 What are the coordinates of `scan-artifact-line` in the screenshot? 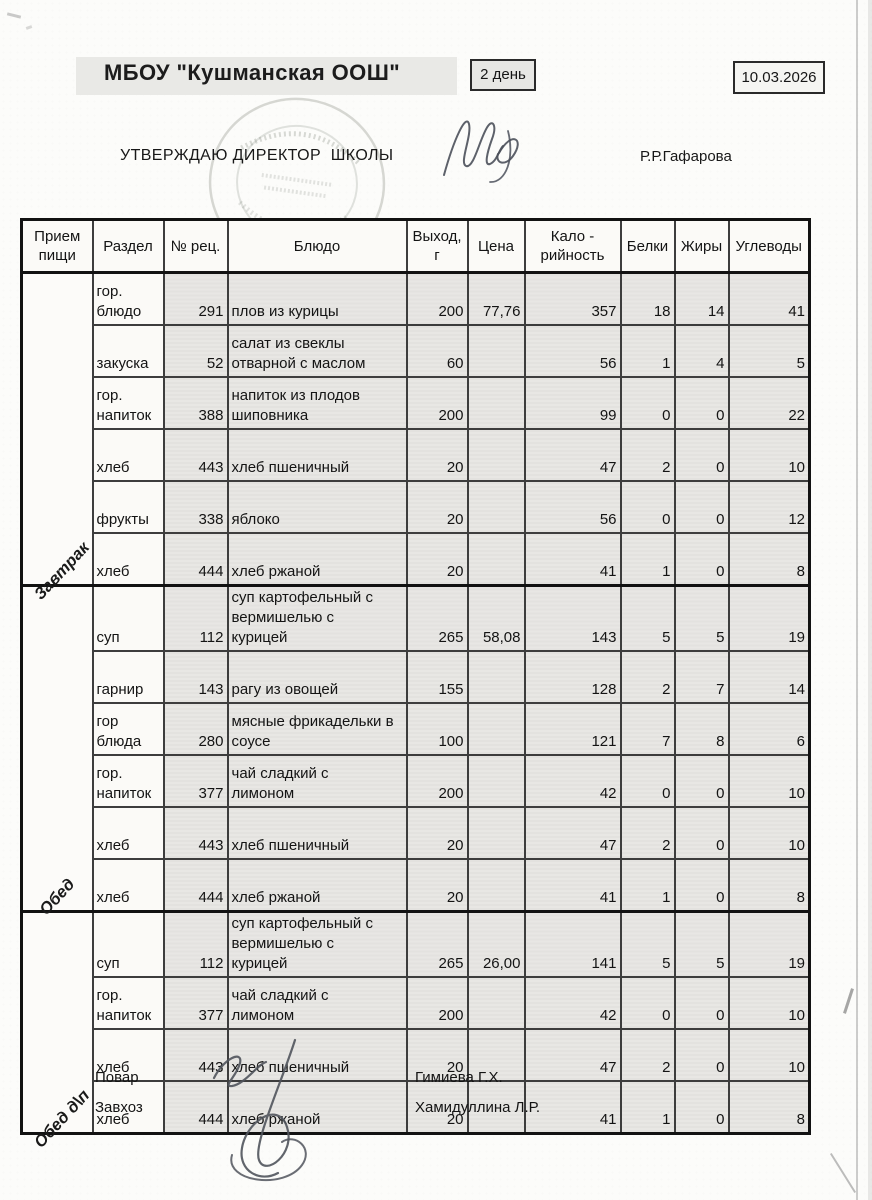 It's located at (857, 600).